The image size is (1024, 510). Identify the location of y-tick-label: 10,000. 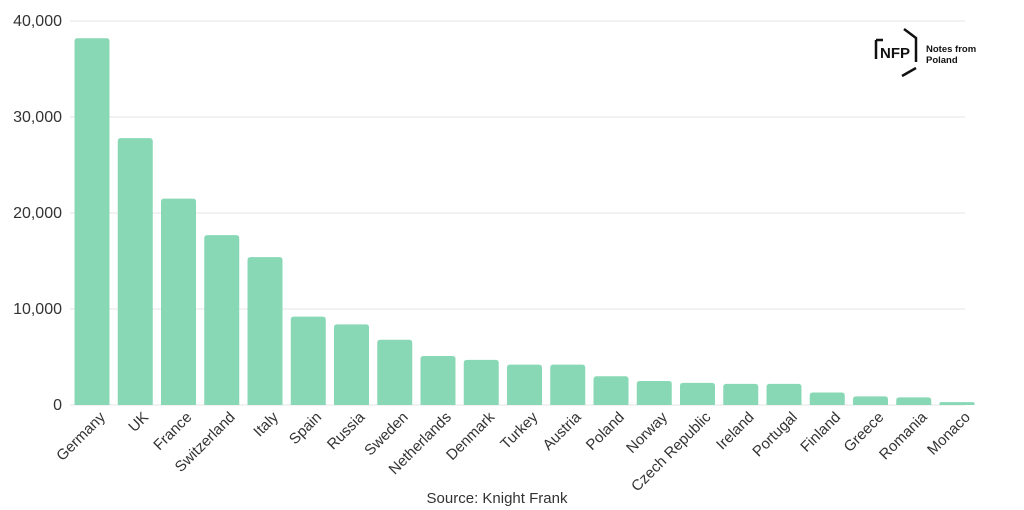
(37, 309).